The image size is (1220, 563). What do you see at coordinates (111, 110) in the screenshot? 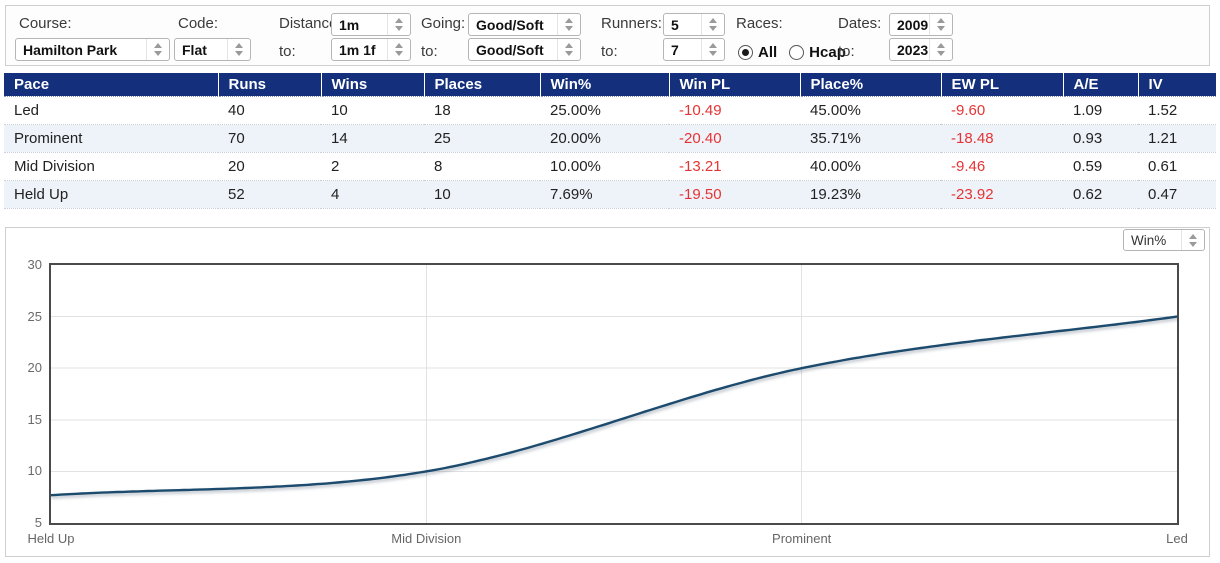
I see `table-cell: Led` at bounding box center [111, 110].